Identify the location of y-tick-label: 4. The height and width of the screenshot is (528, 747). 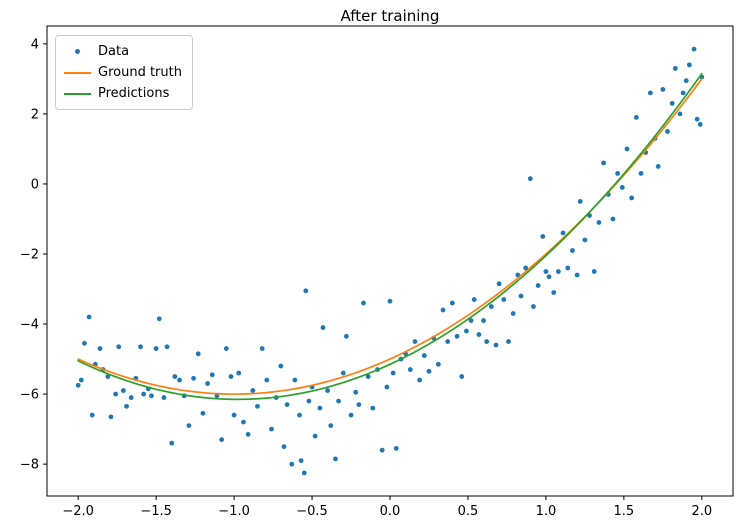
(35, 44).